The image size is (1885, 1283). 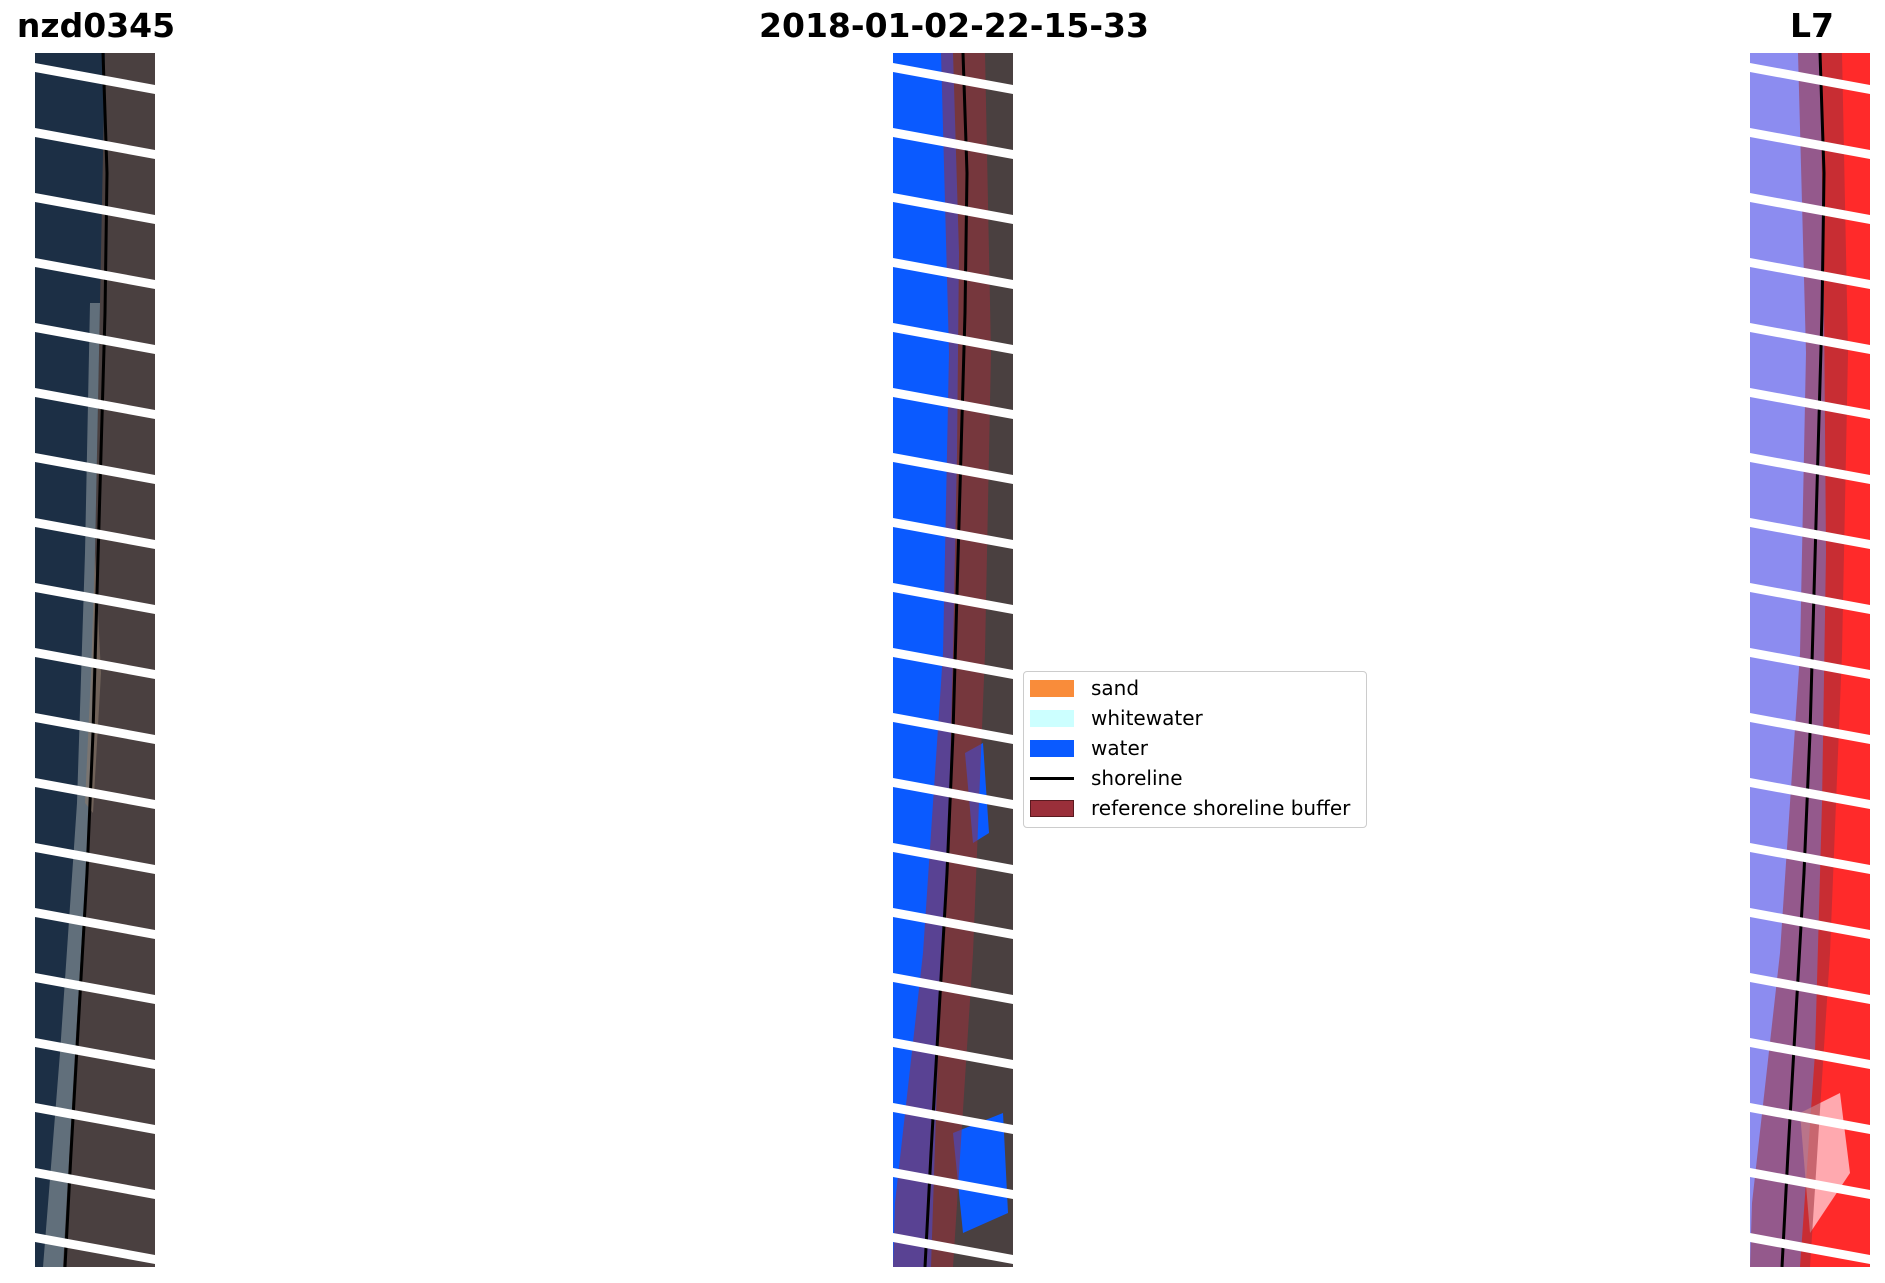 I want to click on legend-label-shoreline: shoreline, so click(x=1137, y=778).